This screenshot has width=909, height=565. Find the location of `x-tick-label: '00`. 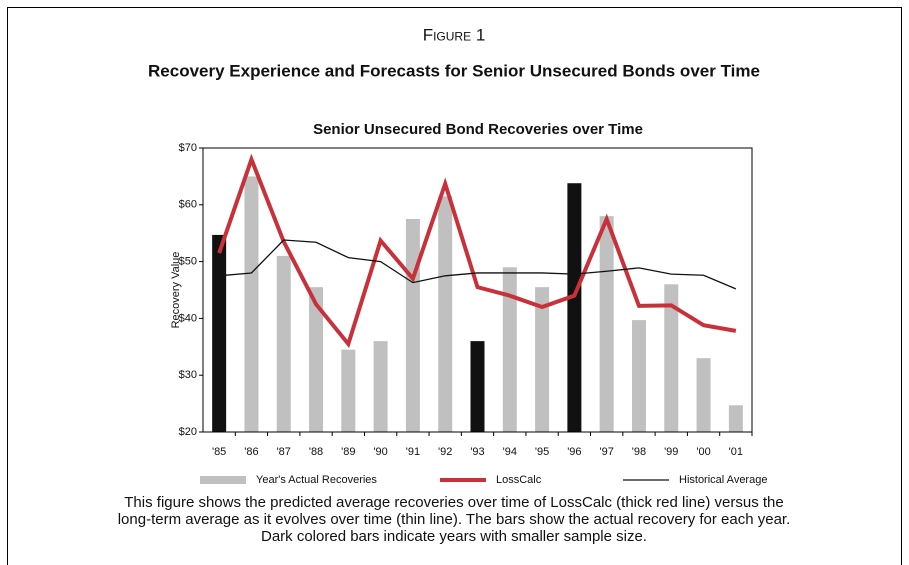

x-tick-label: '00 is located at coordinates (703, 452).